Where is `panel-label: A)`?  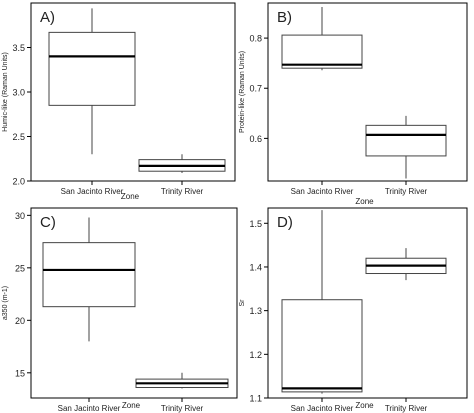 panel-label: A) is located at coordinates (47, 17).